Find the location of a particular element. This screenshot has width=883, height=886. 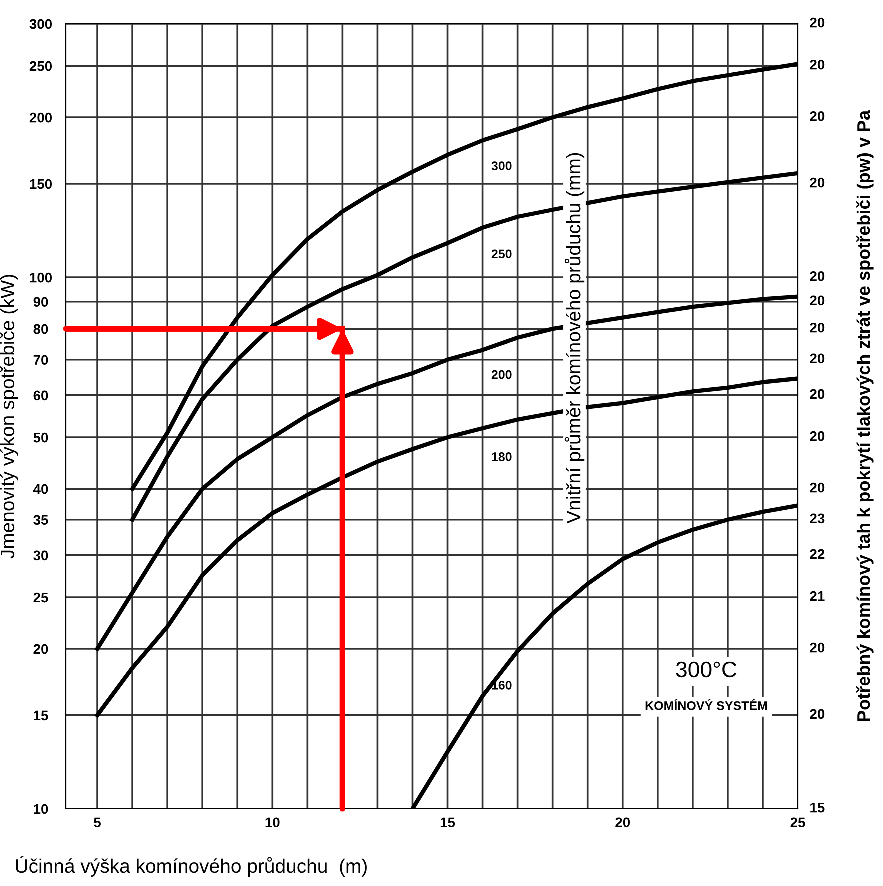

y-tick-label: 150 is located at coordinates (41, 184).